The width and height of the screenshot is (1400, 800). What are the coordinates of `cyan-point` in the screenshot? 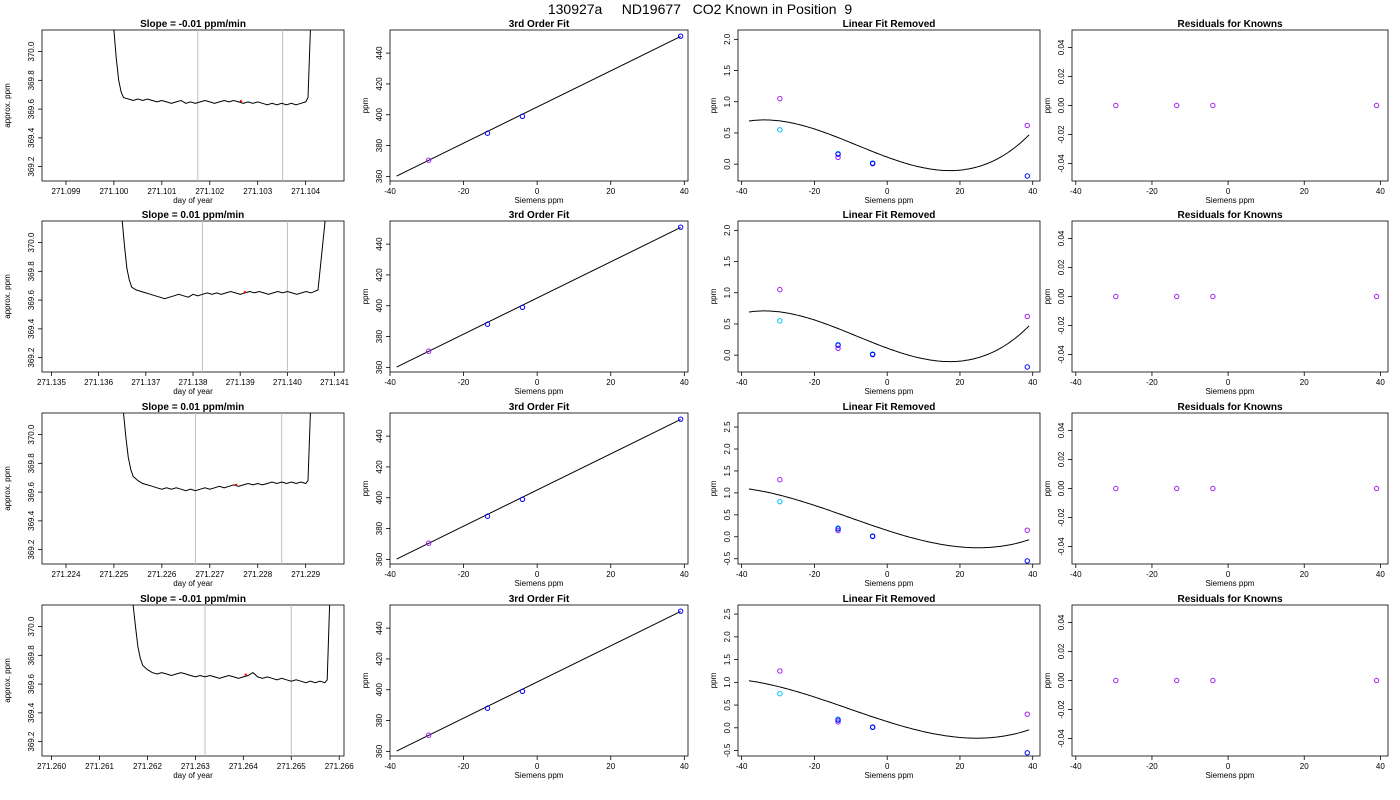 It's located at (780, 321).